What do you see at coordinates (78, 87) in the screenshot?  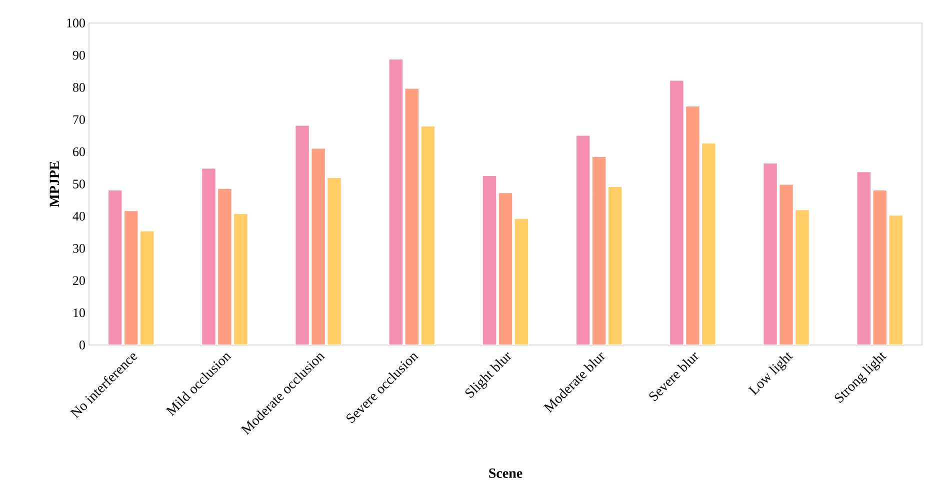 I see `y-tick-label: 80` at bounding box center [78, 87].